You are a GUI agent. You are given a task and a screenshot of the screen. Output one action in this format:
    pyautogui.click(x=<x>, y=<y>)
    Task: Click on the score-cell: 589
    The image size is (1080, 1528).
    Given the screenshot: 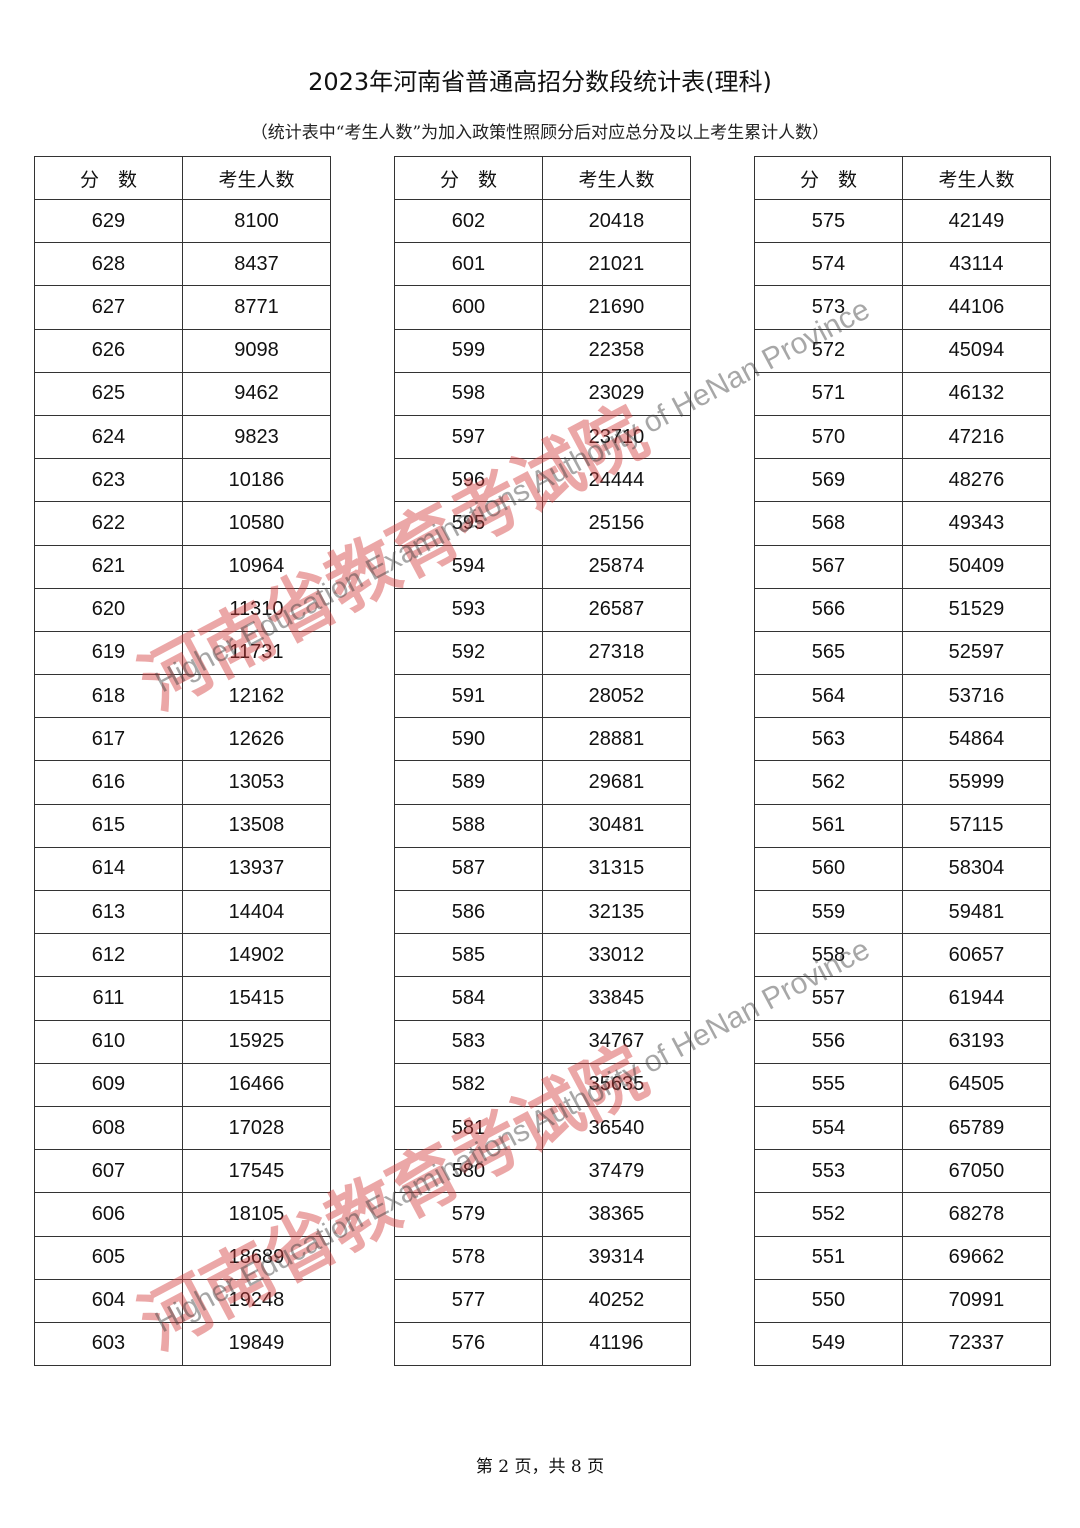 What is the action you would take?
    pyautogui.click(x=468, y=782)
    